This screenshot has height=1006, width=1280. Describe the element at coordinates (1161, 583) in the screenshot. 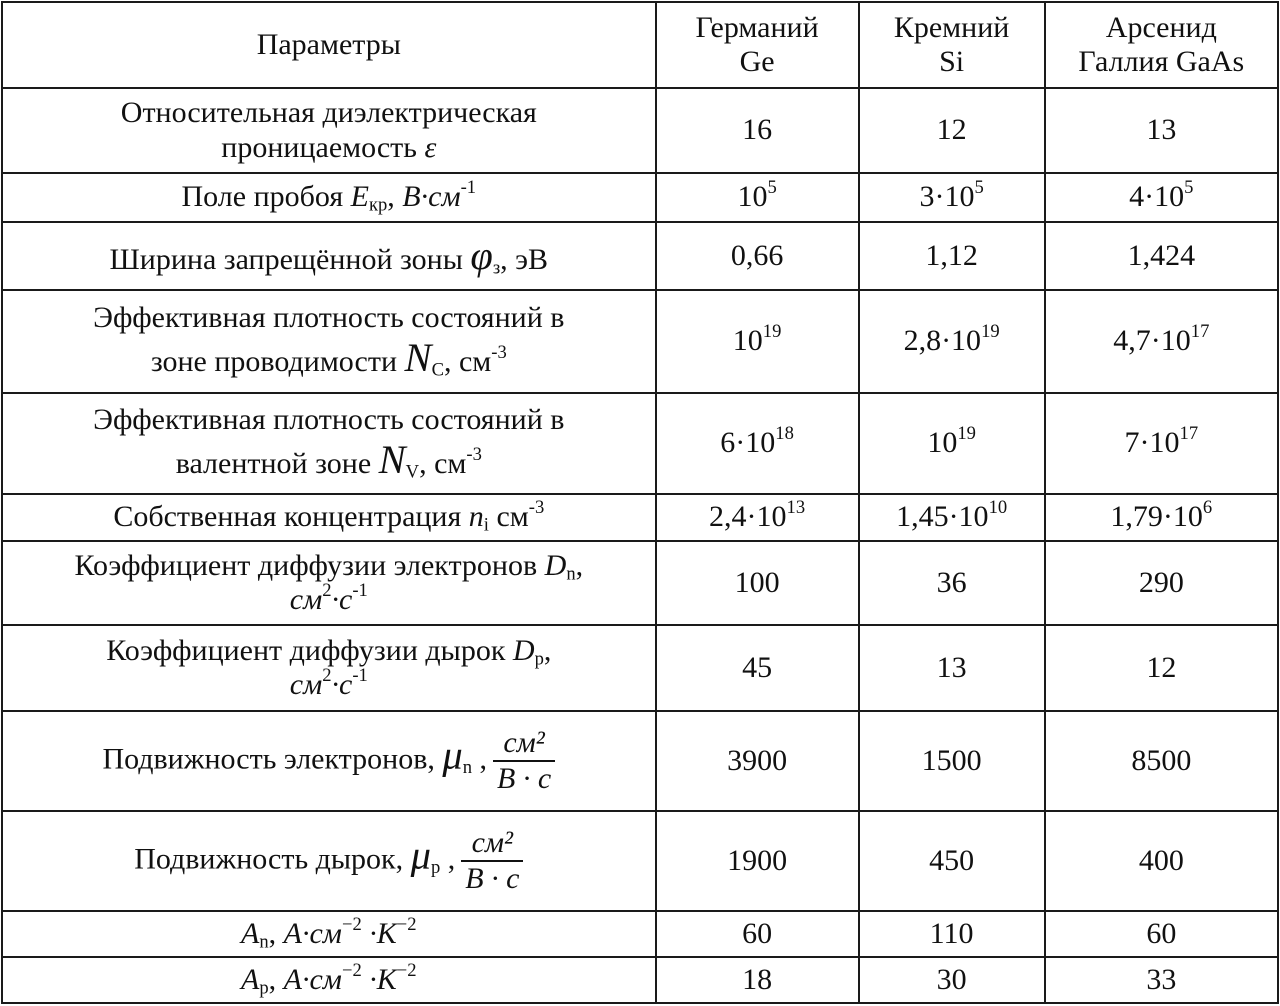

I see `value-cell: 290` at that location.